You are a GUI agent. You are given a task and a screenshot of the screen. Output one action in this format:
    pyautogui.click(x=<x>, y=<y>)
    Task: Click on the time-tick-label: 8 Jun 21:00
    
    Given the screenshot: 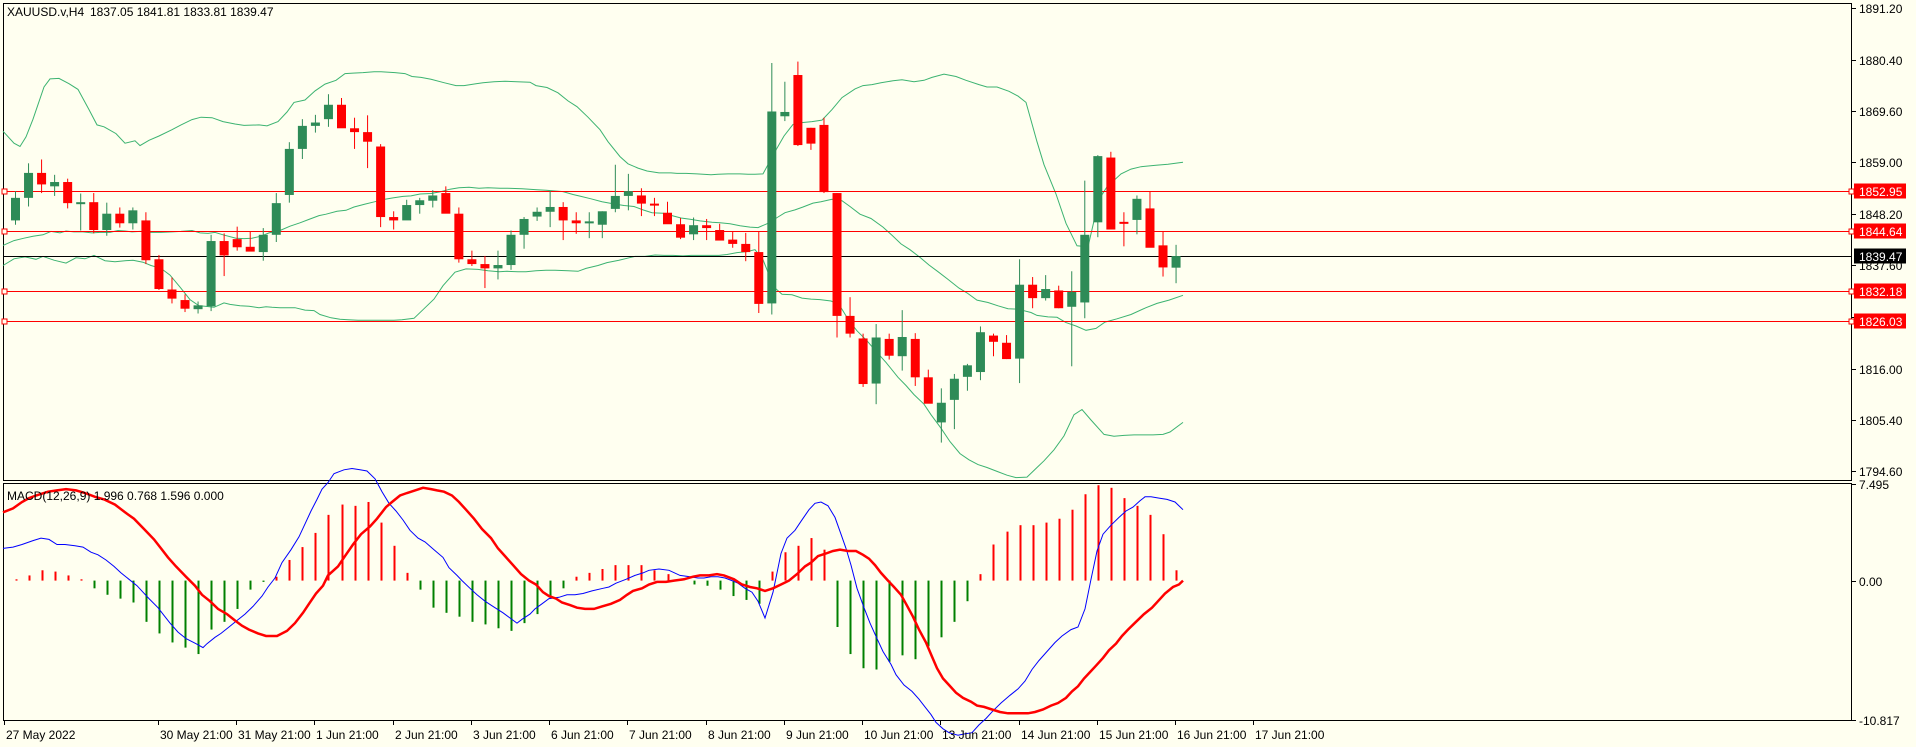 What is the action you would take?
    pyautogui.click(x=739, y=735)
    